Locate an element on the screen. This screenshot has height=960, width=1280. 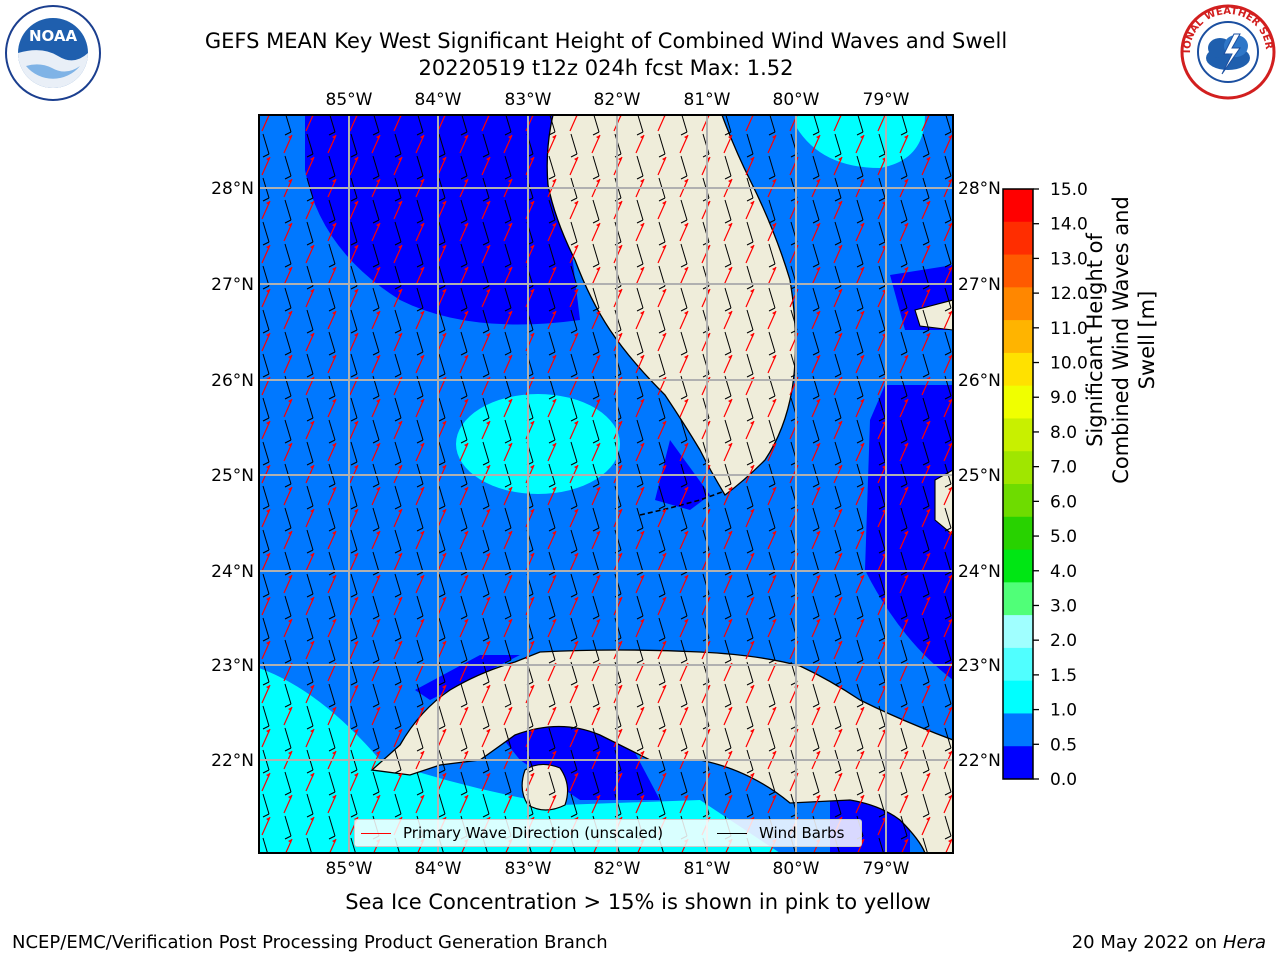
colorbar-frame is located at coordinates (1018, 484).